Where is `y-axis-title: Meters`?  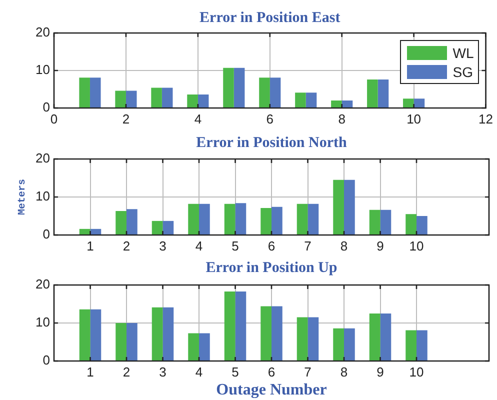
y-axis-title: Meters is located at coordinates (23, 197).